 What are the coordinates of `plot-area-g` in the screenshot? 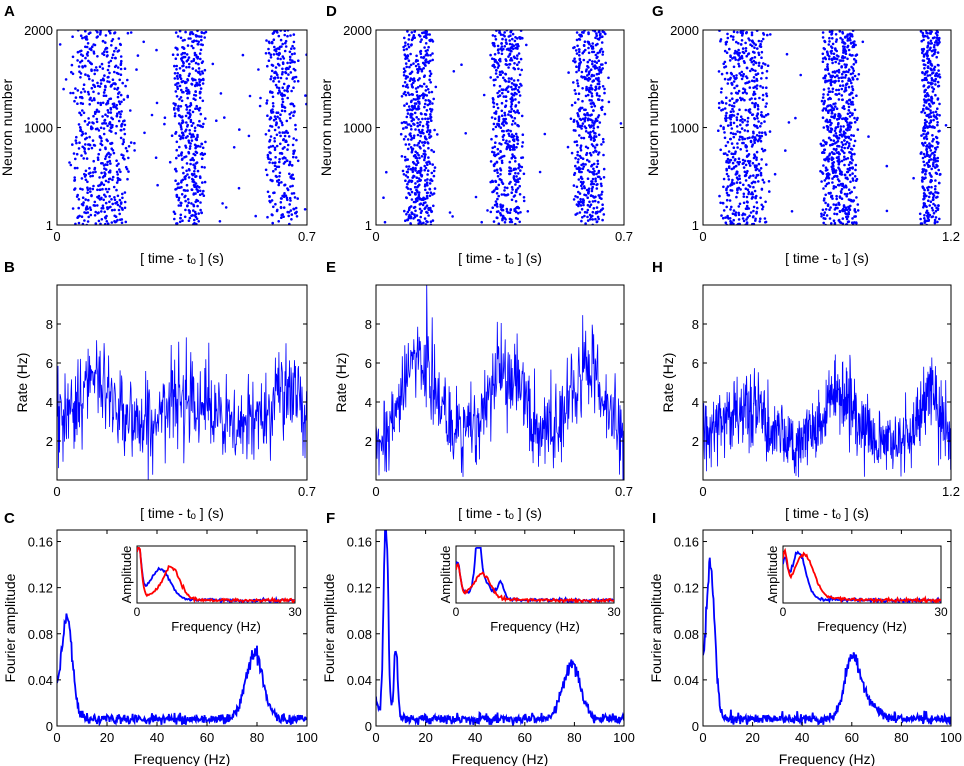 It's located at (832, 127).